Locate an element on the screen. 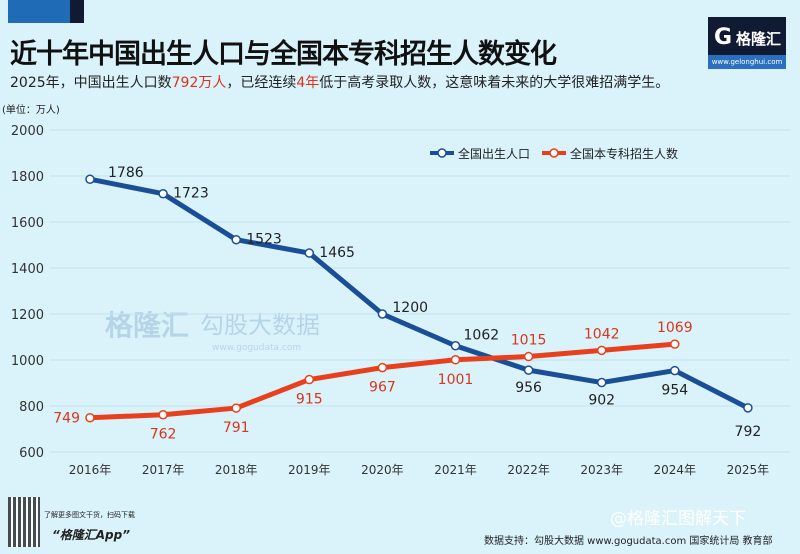 Image resolution: width=800 pixels, height=554 pixels. data-label: 749 is located at coordinates (66, 419).